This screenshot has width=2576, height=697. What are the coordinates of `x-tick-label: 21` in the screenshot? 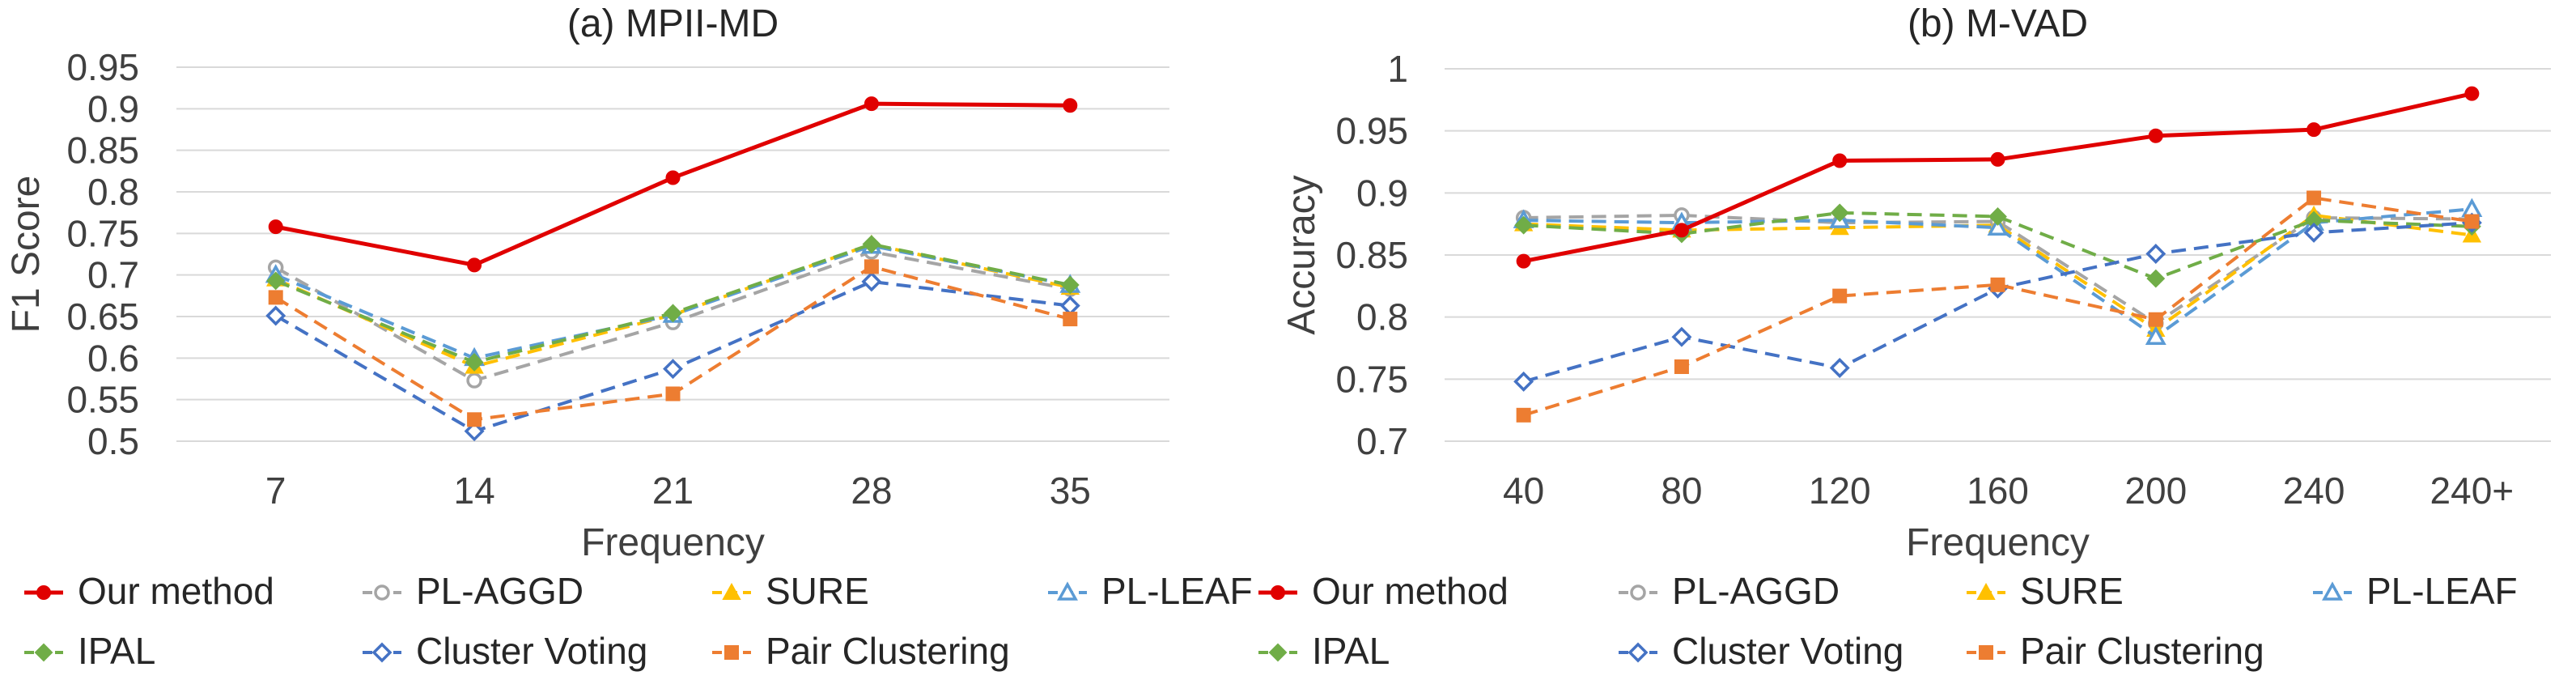 It's located at (673, 491).